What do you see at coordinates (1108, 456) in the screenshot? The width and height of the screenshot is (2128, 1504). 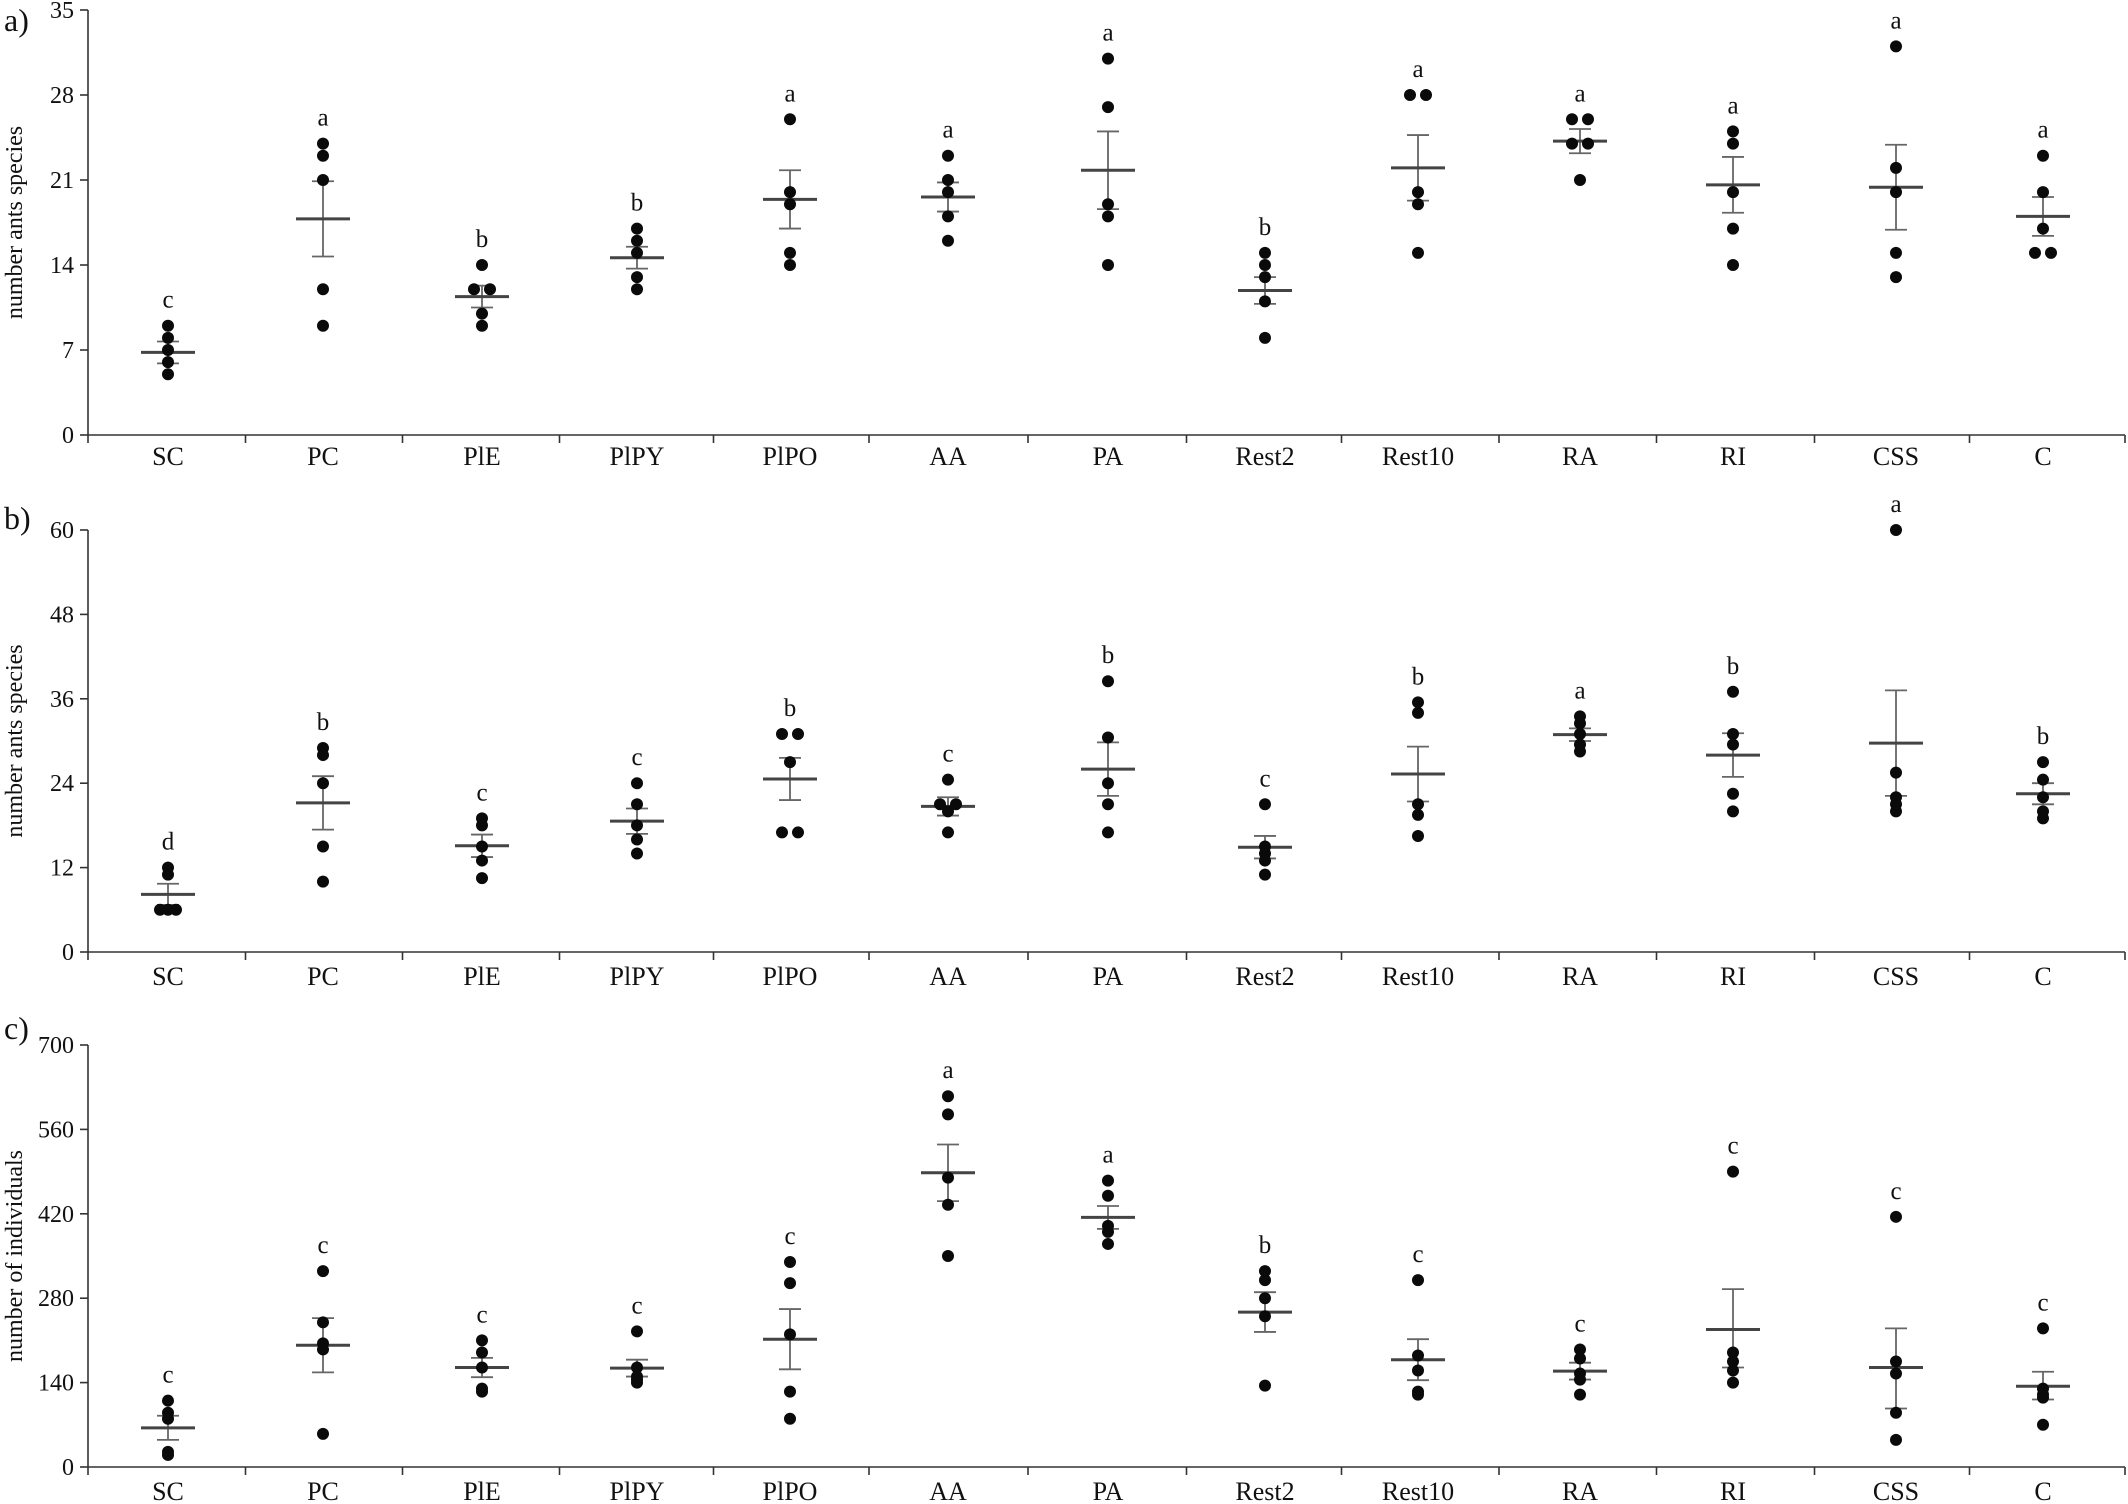 I see `x-tick-label: PA` at bounding box center [1108, 456].